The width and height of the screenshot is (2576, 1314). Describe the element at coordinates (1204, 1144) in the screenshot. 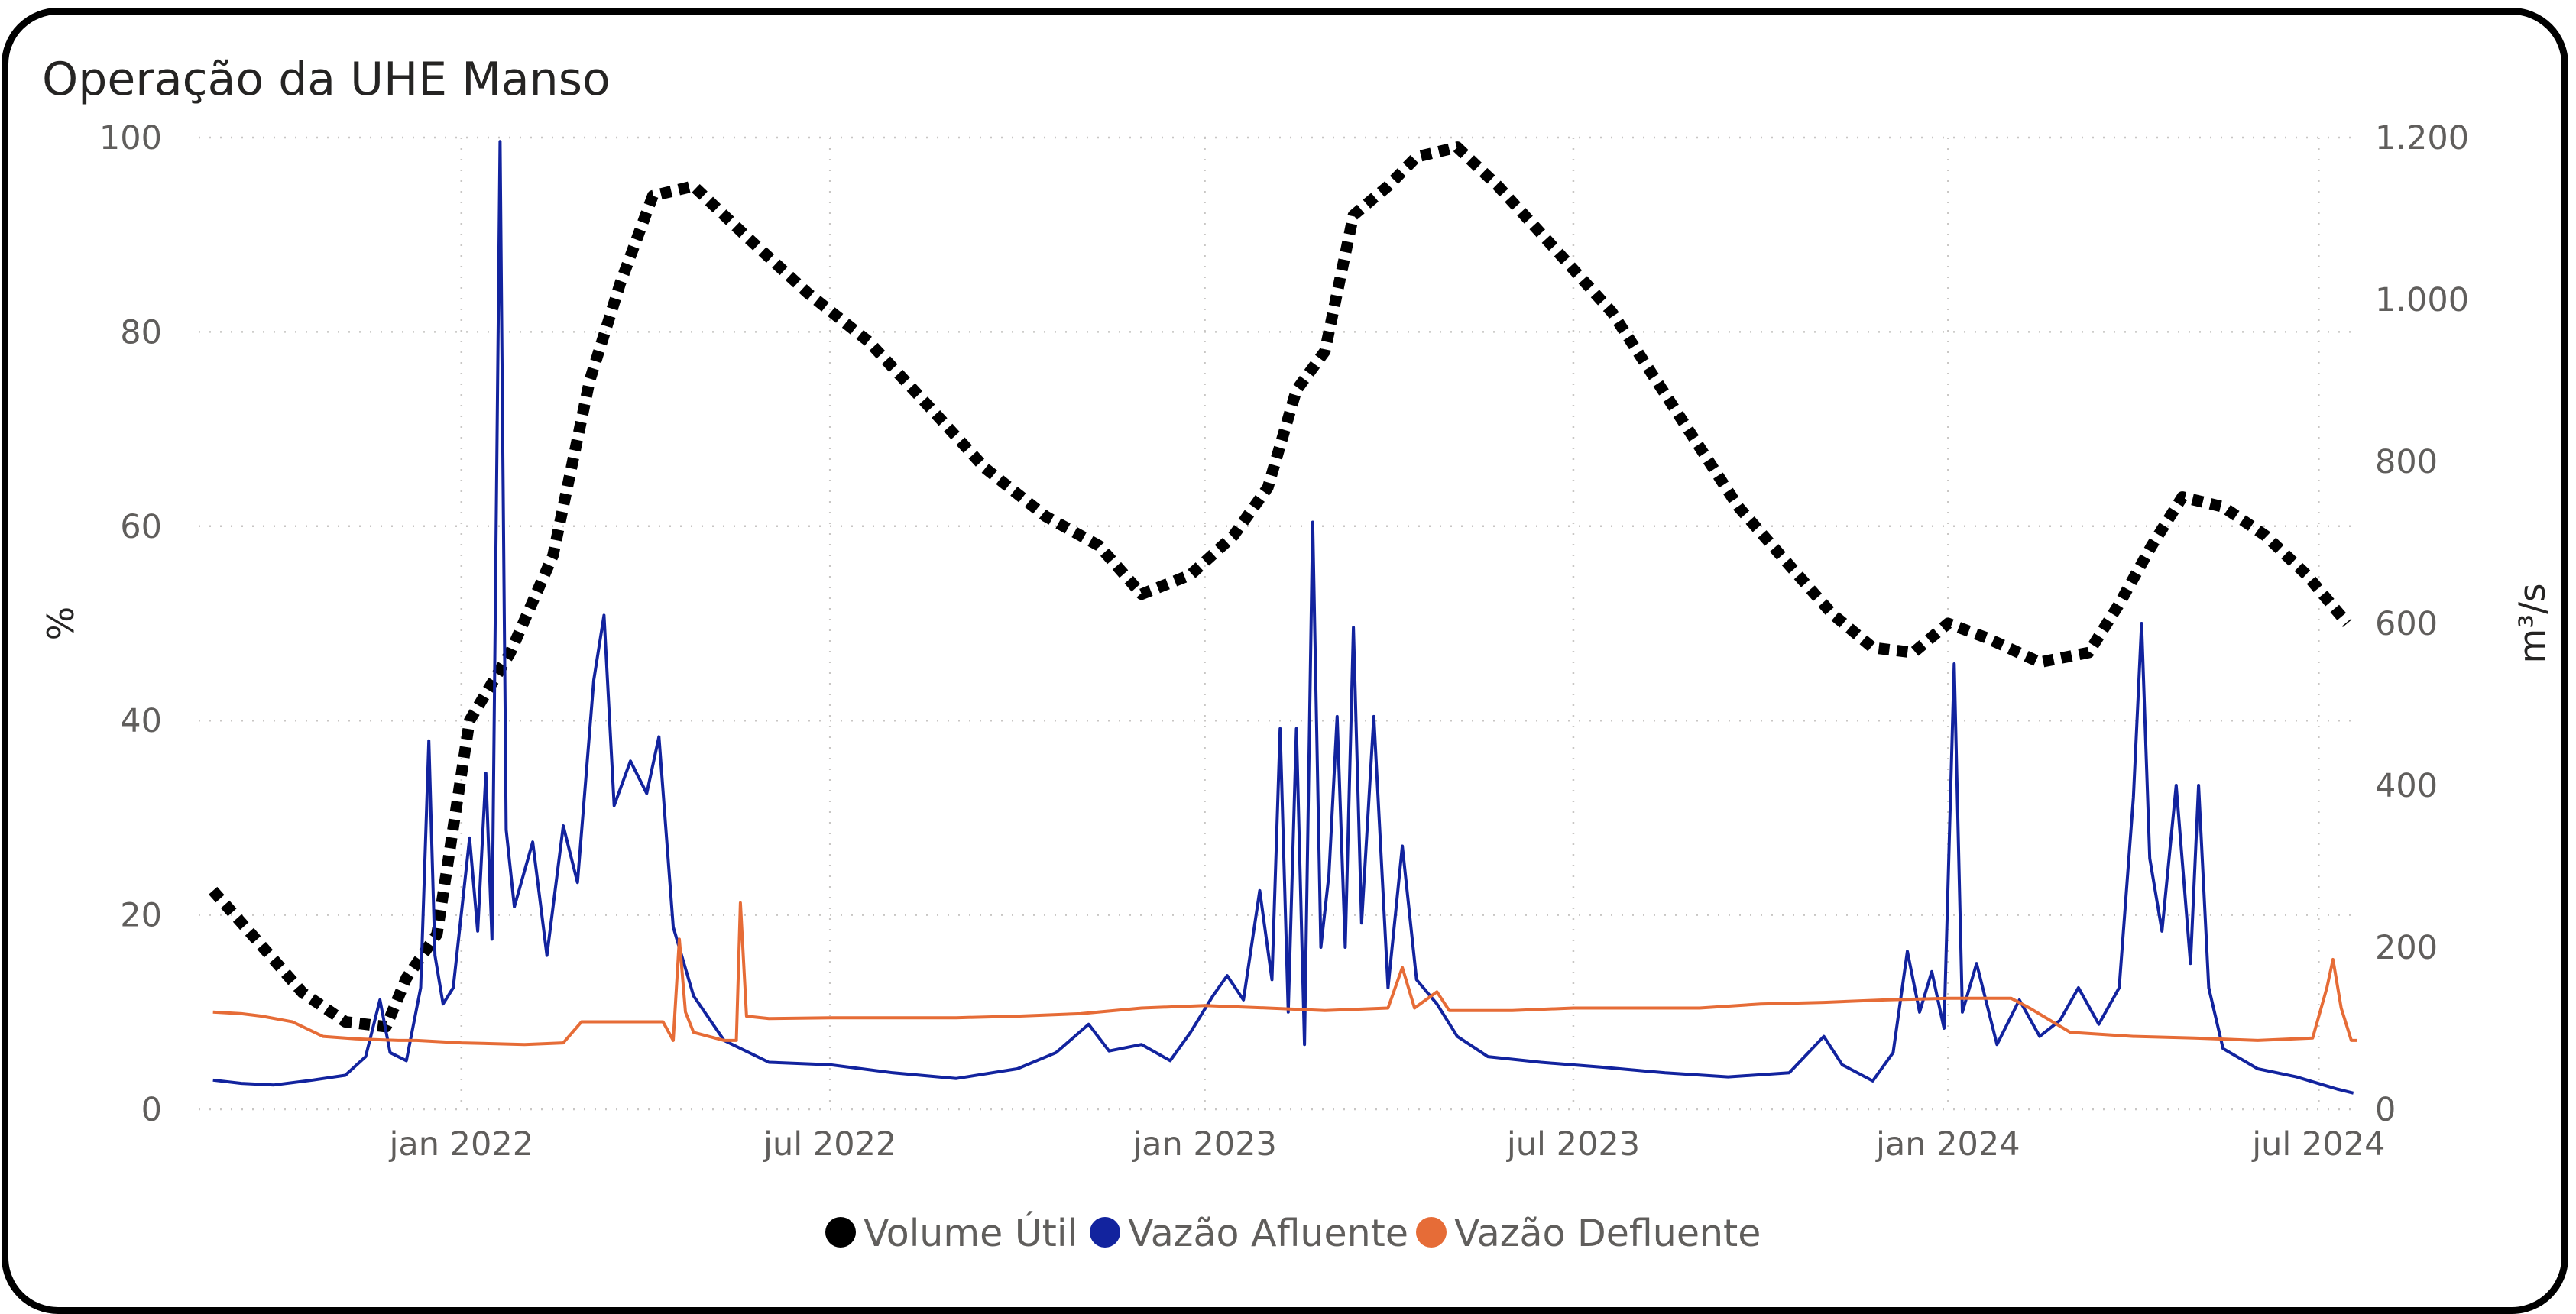

I see `x-tick-label: jan 2023` at that location.